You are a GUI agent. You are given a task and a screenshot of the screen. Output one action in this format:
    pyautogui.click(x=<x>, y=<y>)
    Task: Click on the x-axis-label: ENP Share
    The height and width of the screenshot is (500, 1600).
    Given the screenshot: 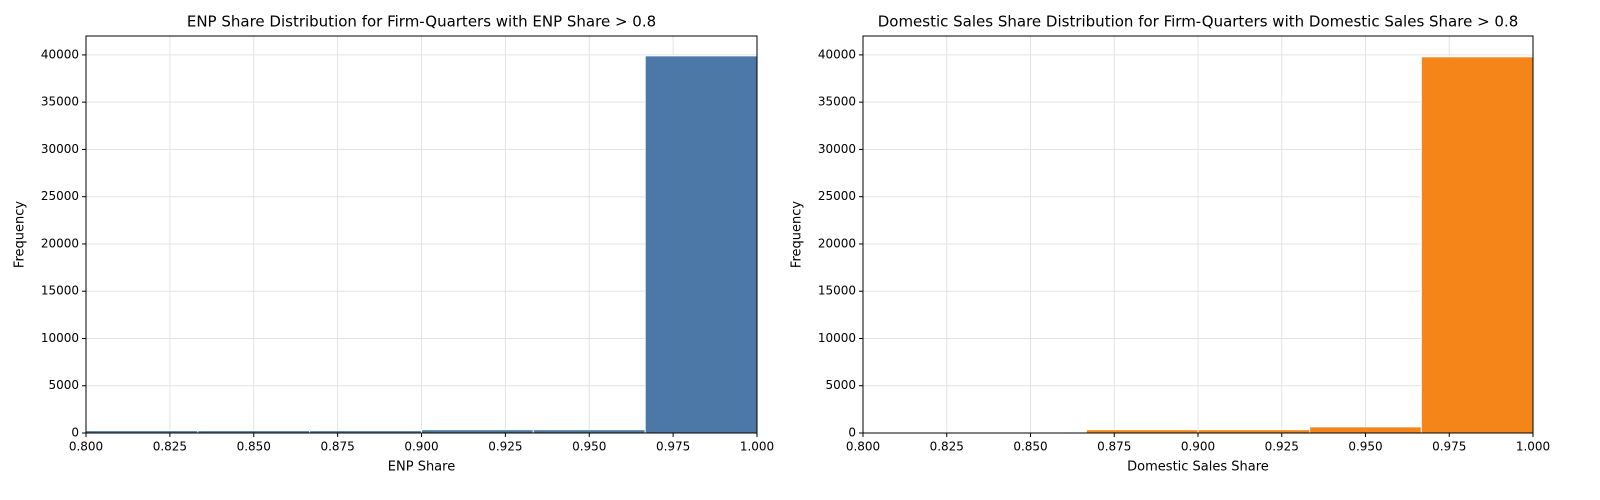 What is the action you would take?
    pyautogui.click(x=421, y=467)
    